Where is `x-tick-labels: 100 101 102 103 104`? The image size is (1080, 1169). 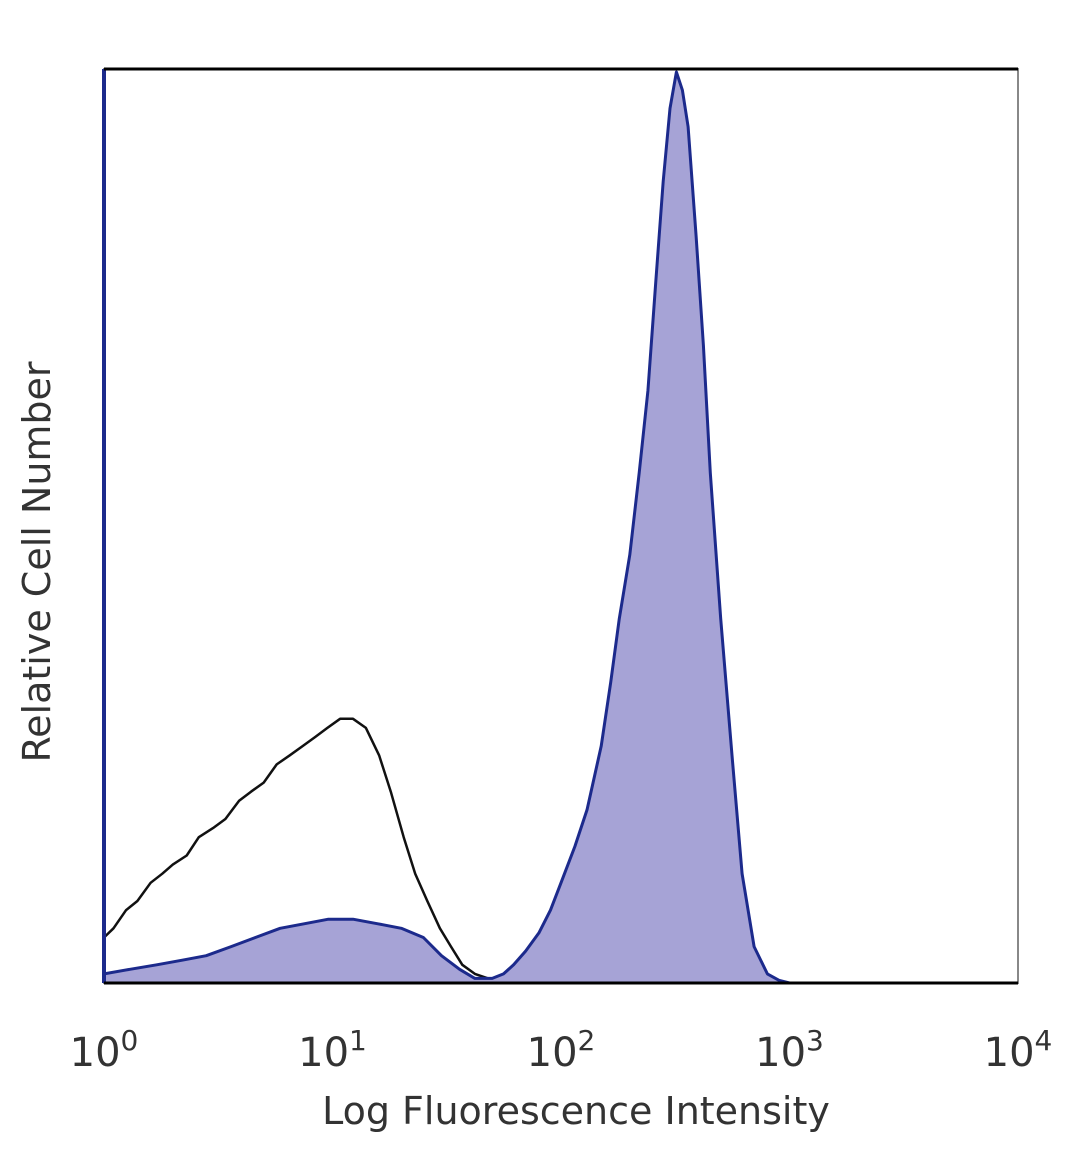 x-tick-labels: 100 101 102 103 104 is located at coordinates (561, 1050).